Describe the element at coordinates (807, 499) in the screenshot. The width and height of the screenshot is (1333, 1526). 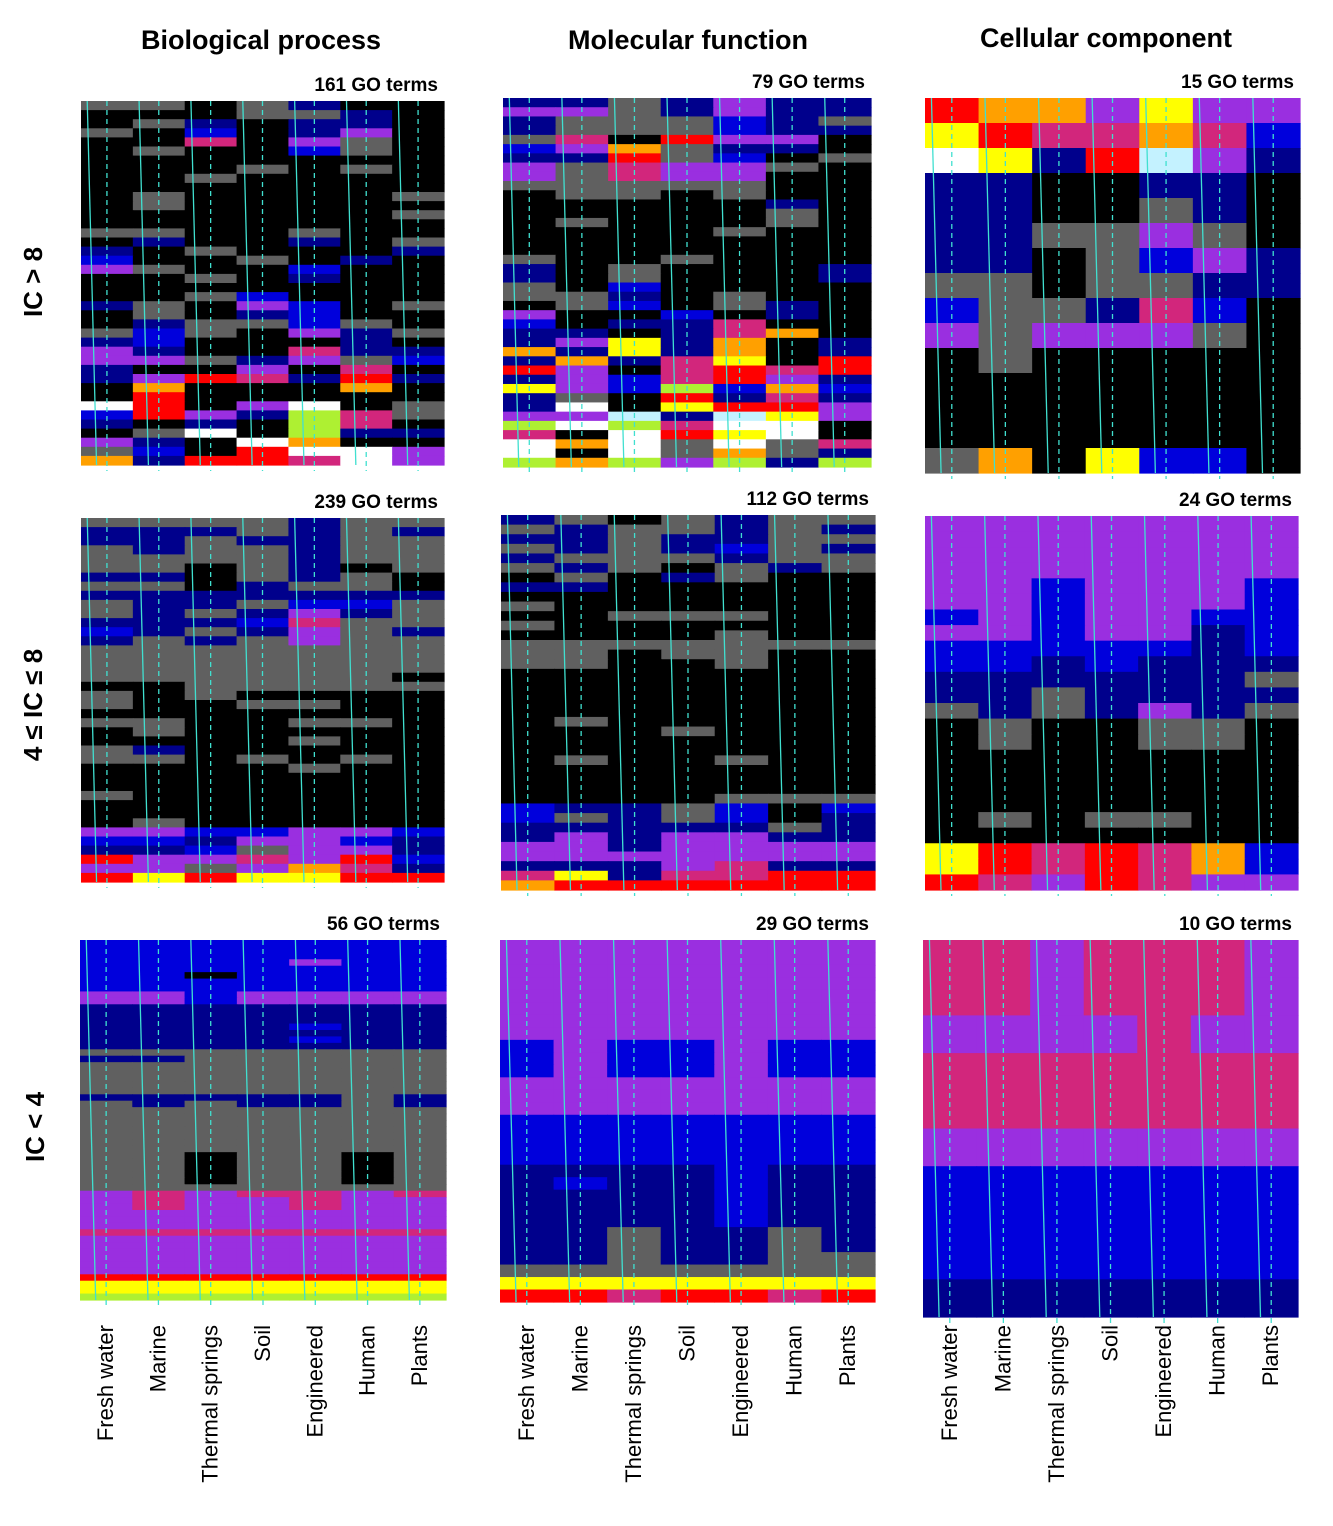
I see `go-terms-count: 112 GO terms` at that location.